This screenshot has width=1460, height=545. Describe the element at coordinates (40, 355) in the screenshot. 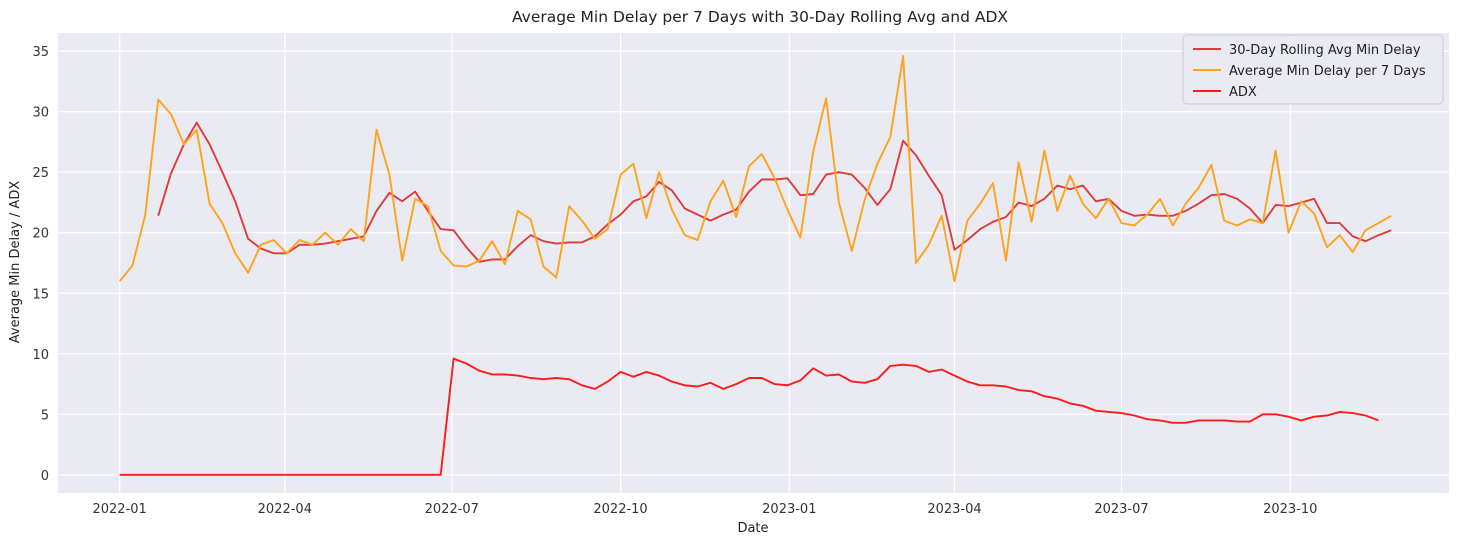

I see `y-tick-label: 10` at that location.